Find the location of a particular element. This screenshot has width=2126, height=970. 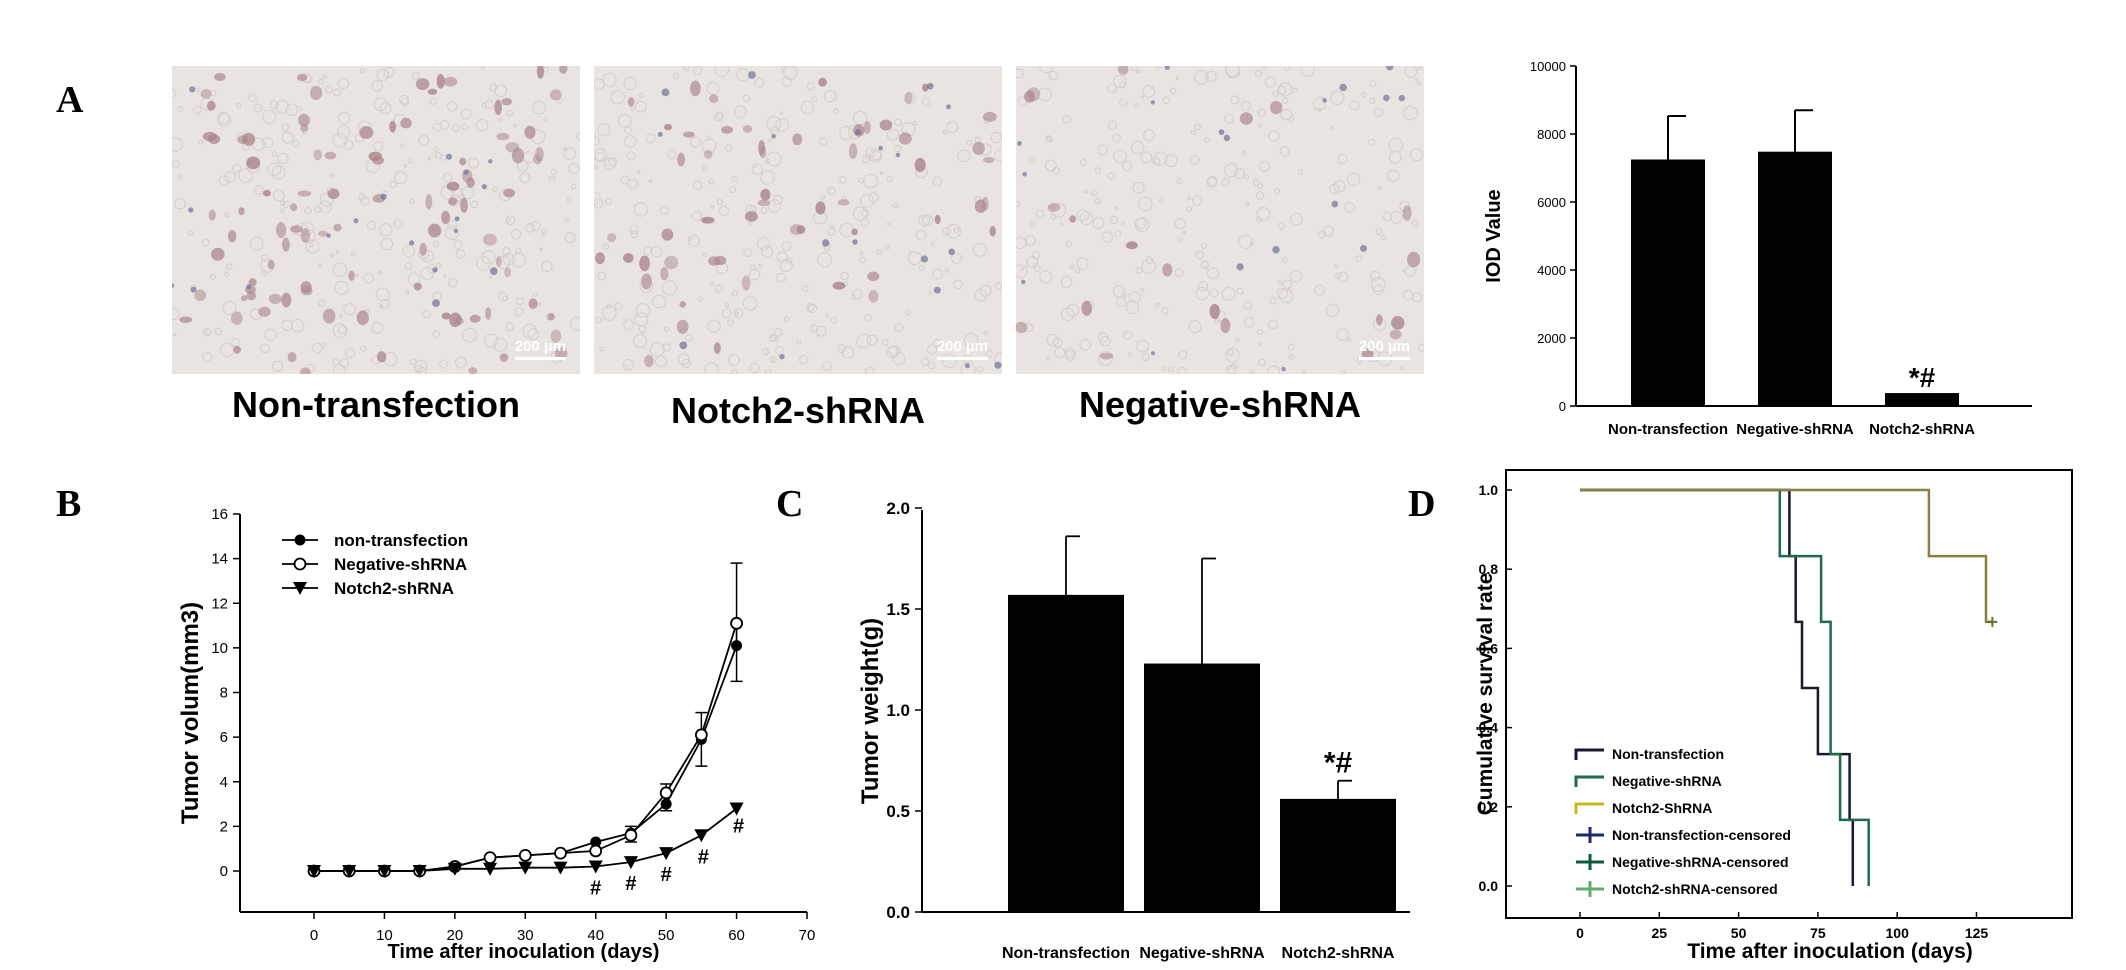

b-data-point is located at coordinates (419, 871).